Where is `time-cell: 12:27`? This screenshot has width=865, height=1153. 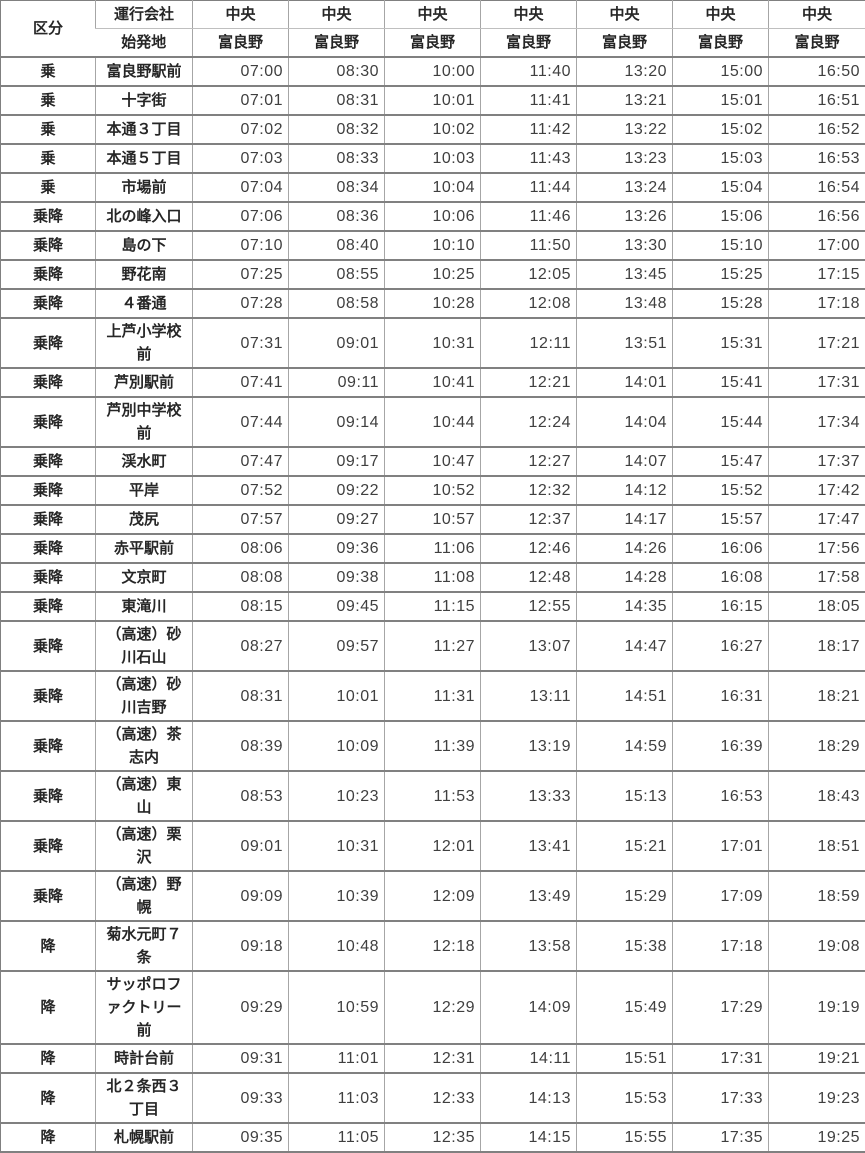
time-cell: 12:27 is located at coordinates (529, 461).